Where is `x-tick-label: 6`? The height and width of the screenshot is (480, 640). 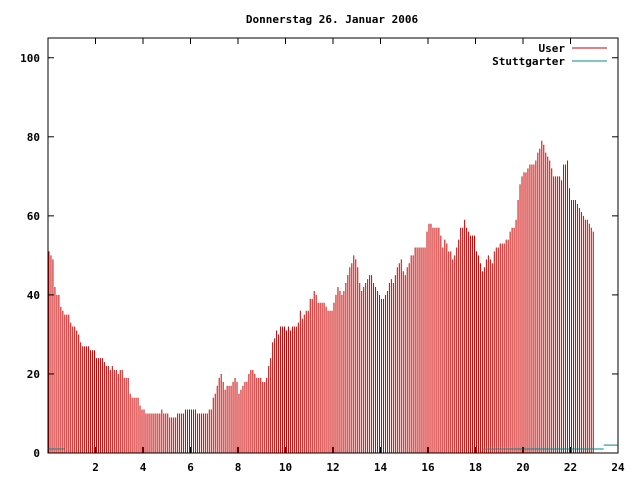
x-tick-label: 6 is located at coordinates (190, 467).